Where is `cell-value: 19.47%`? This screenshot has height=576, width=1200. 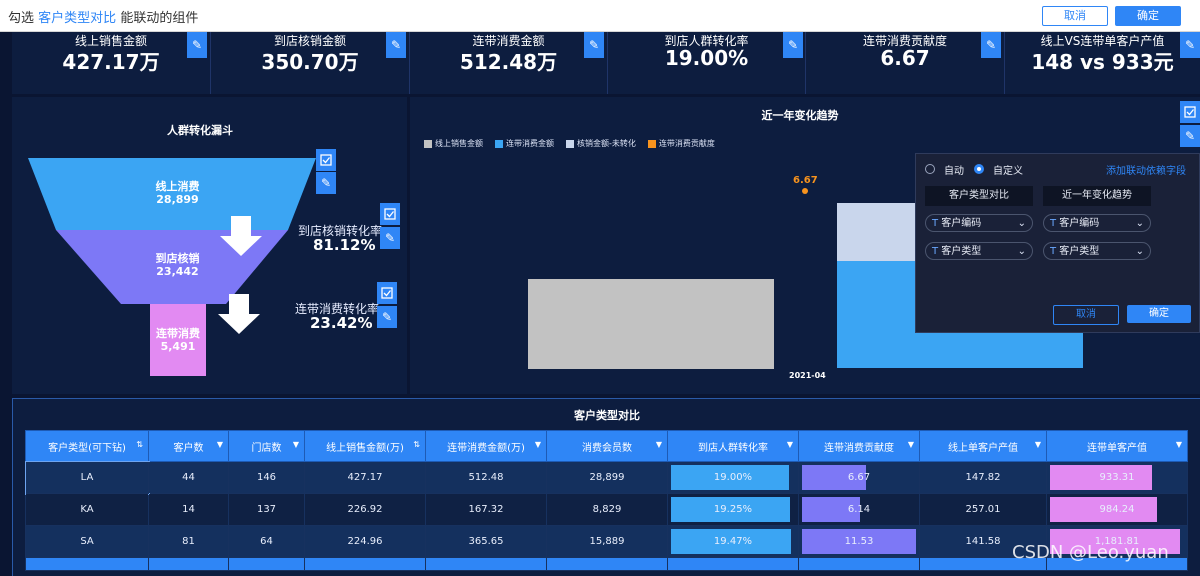
cell-value: 19.47% is located at coordinates (733, 541).